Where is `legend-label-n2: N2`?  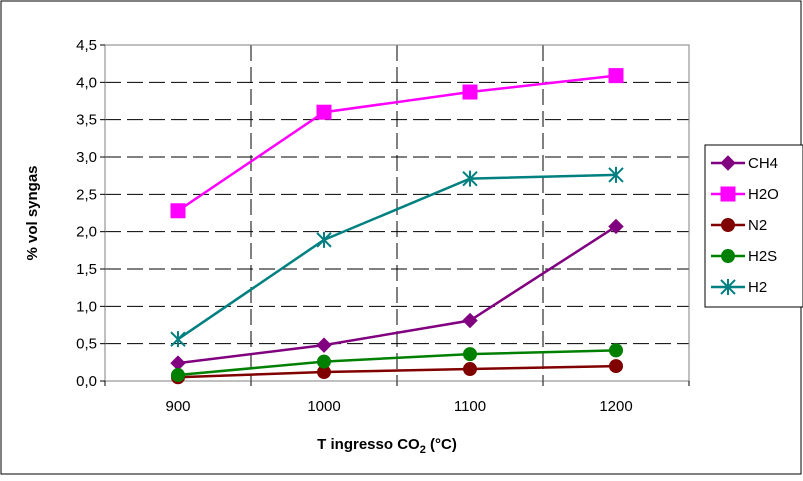
legend-label-n2: N2 is located at coordinates (757, 225).